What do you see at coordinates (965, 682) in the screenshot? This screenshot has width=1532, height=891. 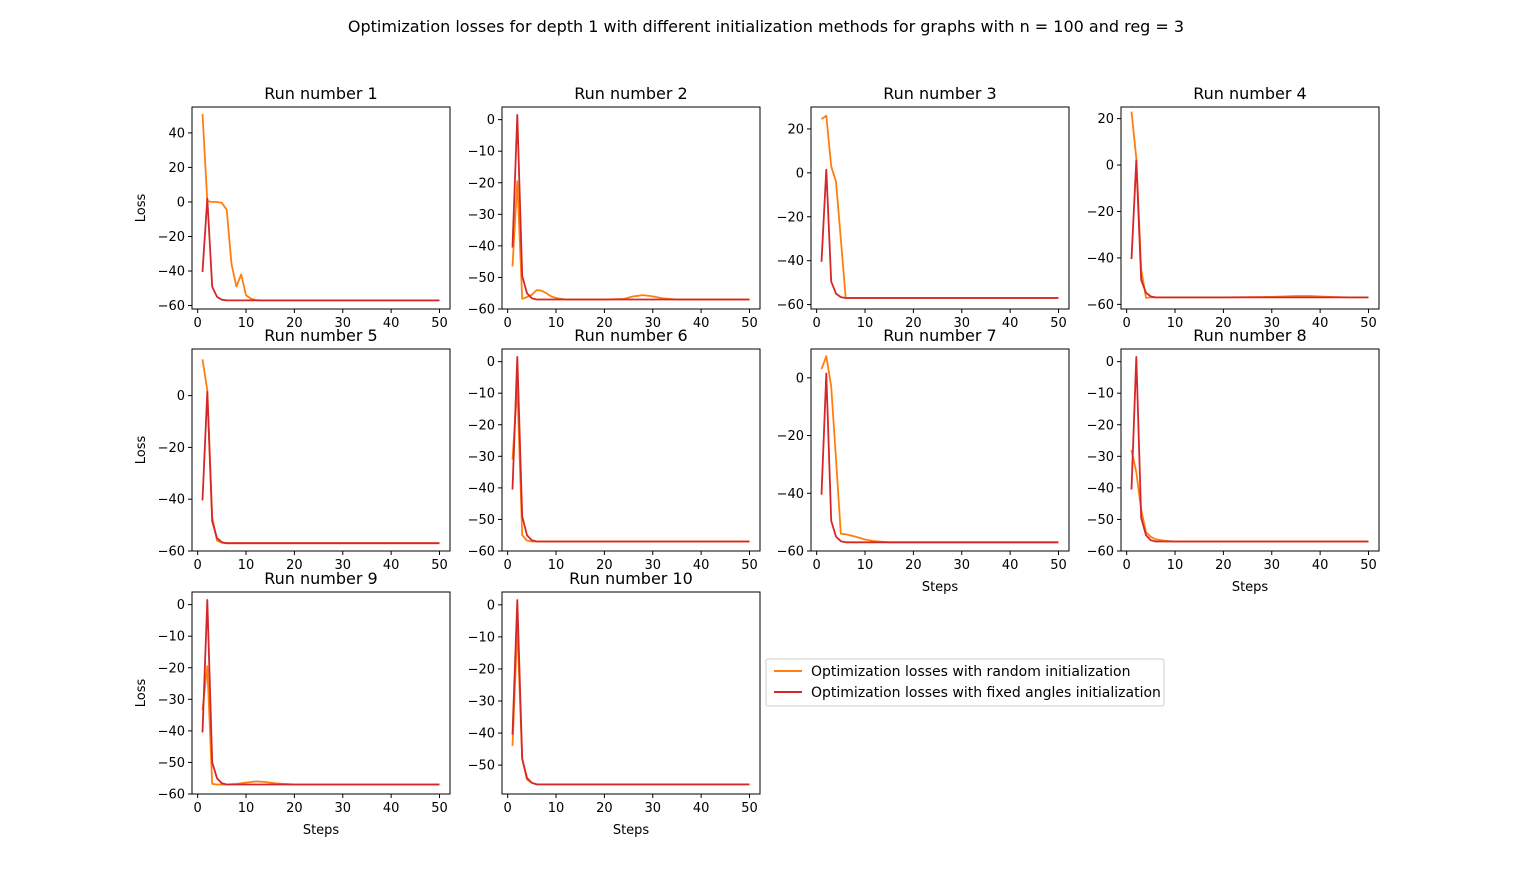 I see `legend-box` at bounding box center [965, 682].